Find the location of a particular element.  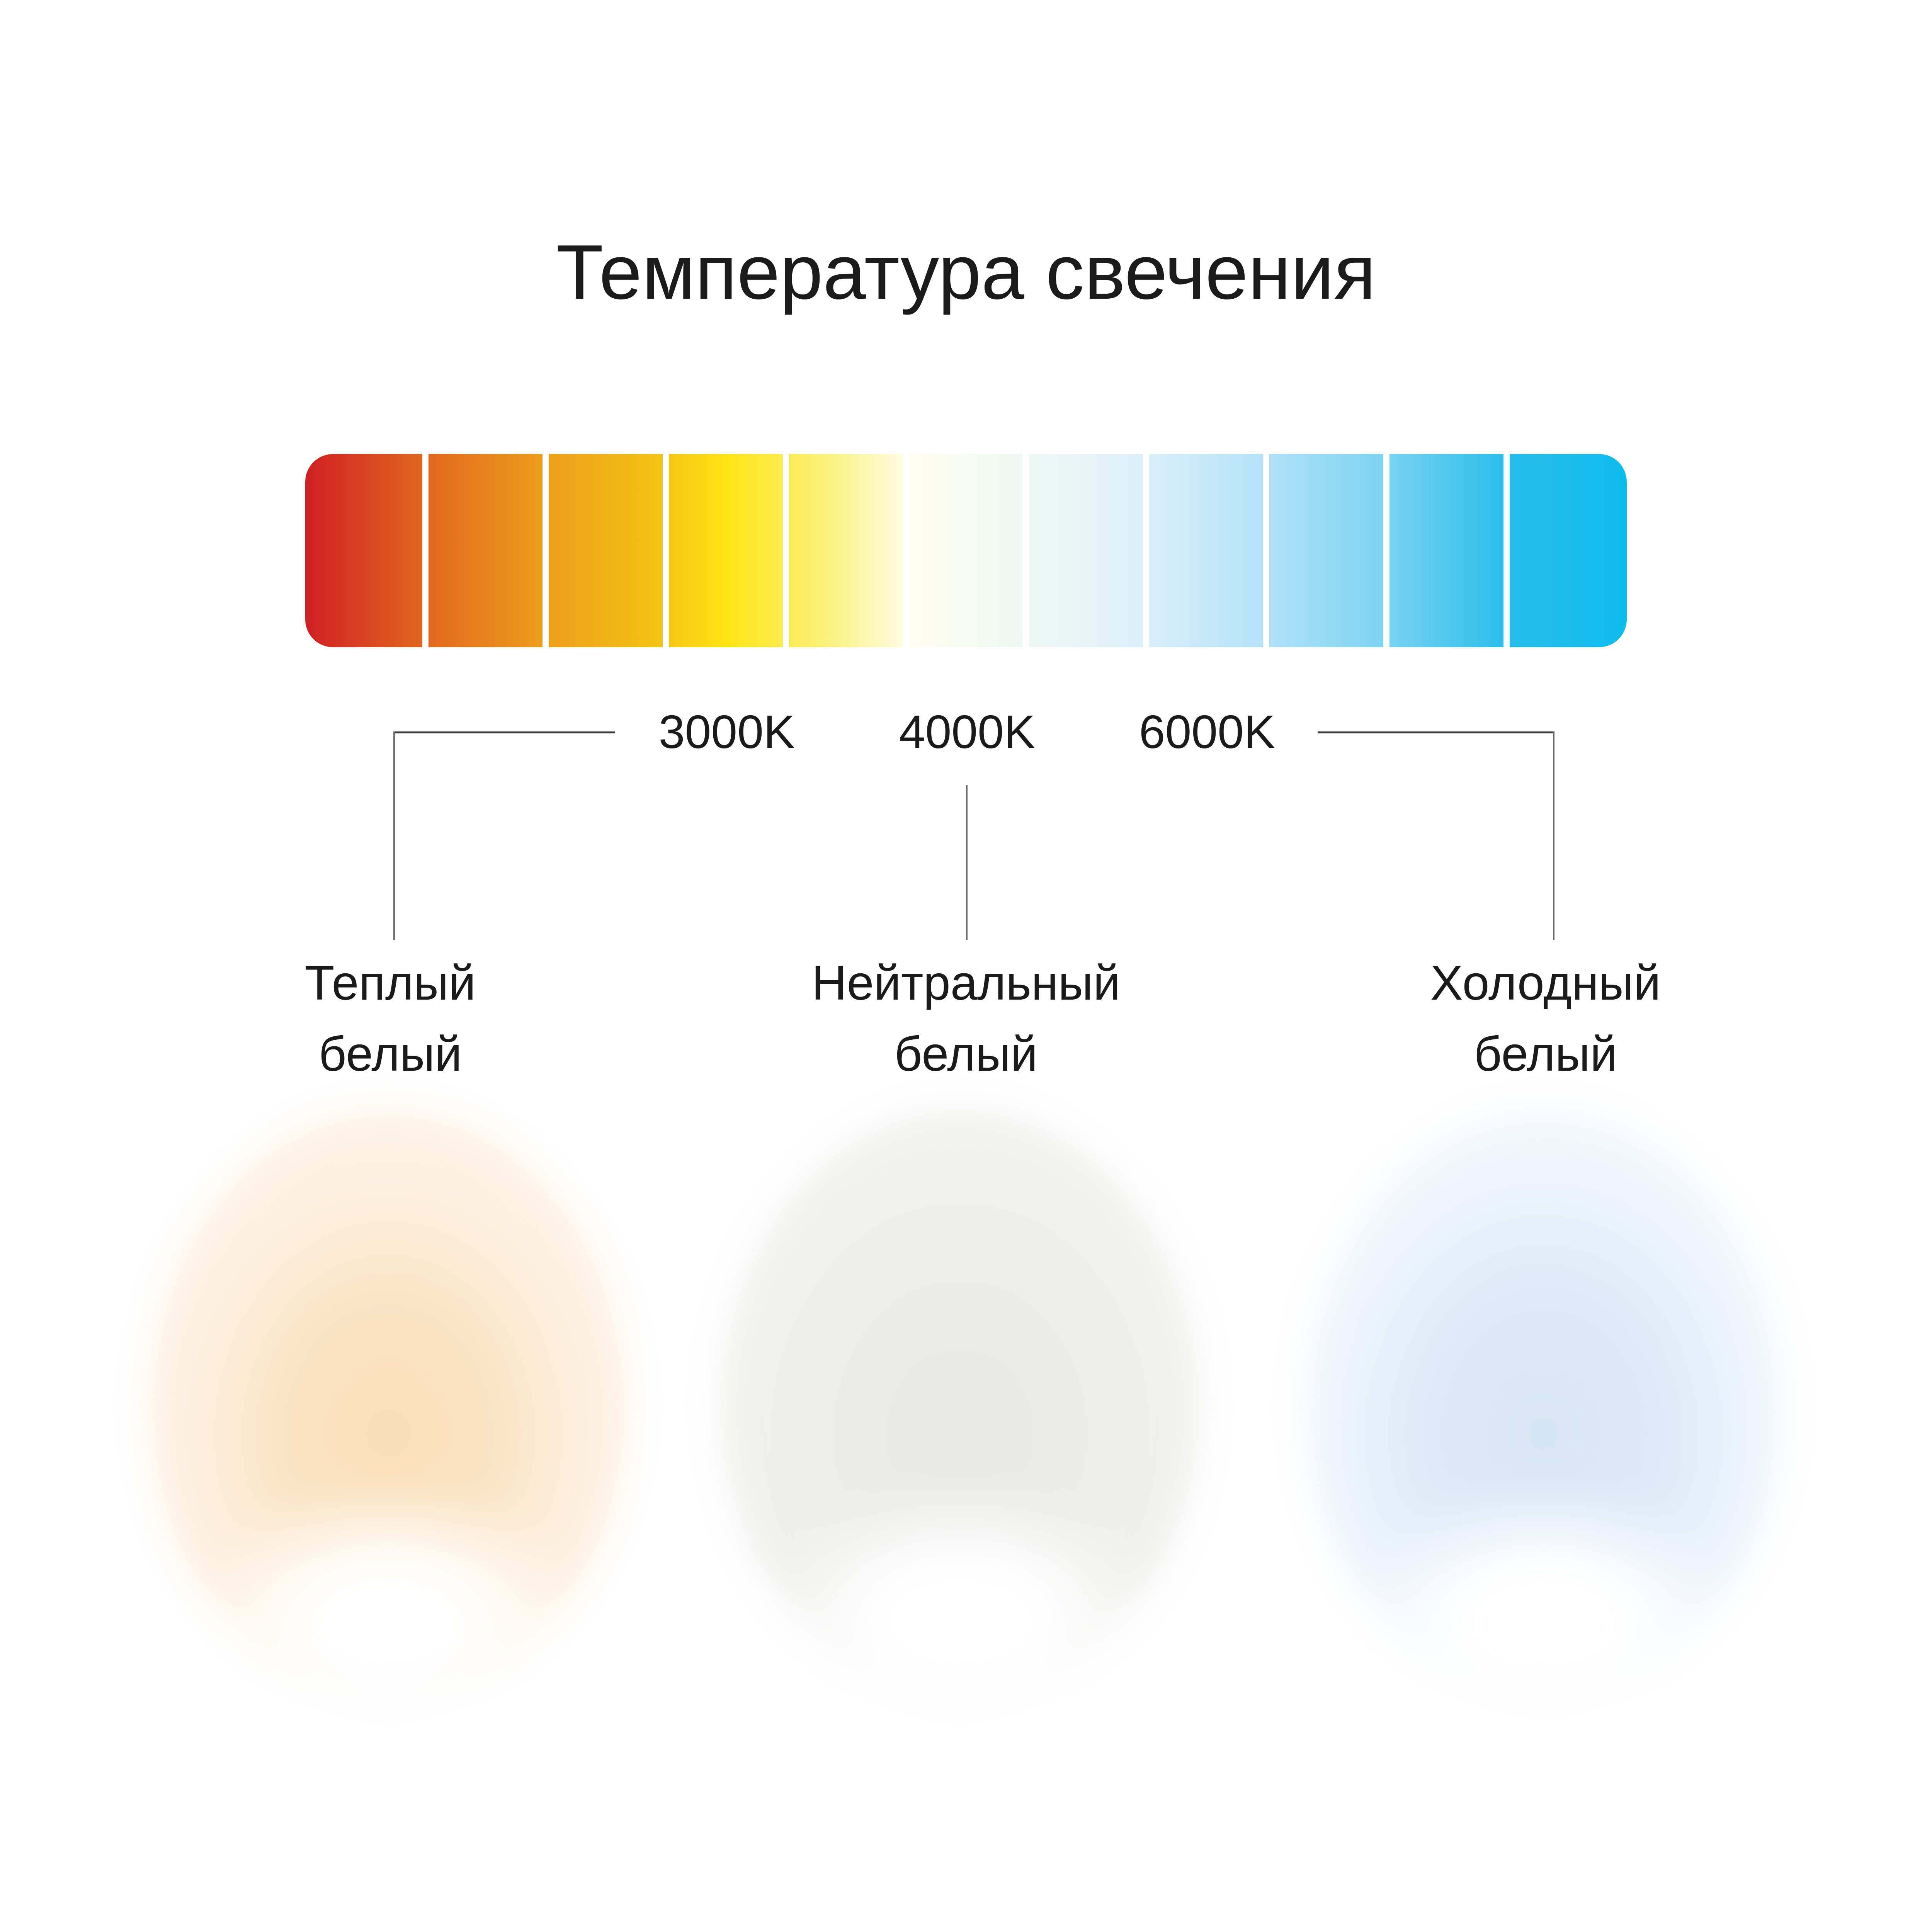

cold-white-glow is located at coordinates (1544, 1404).